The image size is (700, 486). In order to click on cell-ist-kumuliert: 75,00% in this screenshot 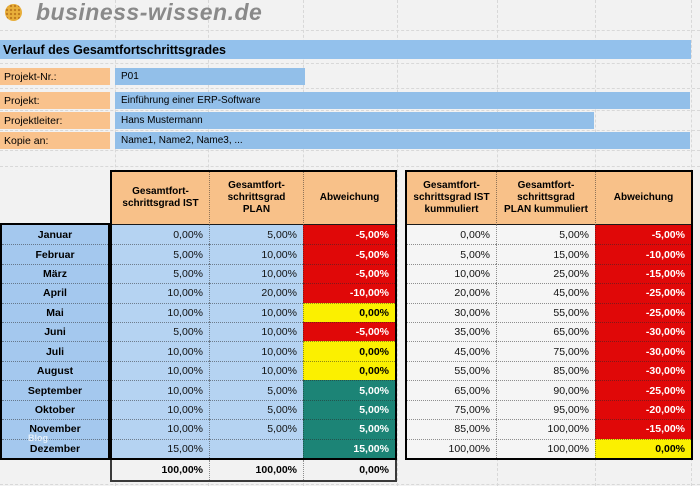, I will do `click(451, 409)`.